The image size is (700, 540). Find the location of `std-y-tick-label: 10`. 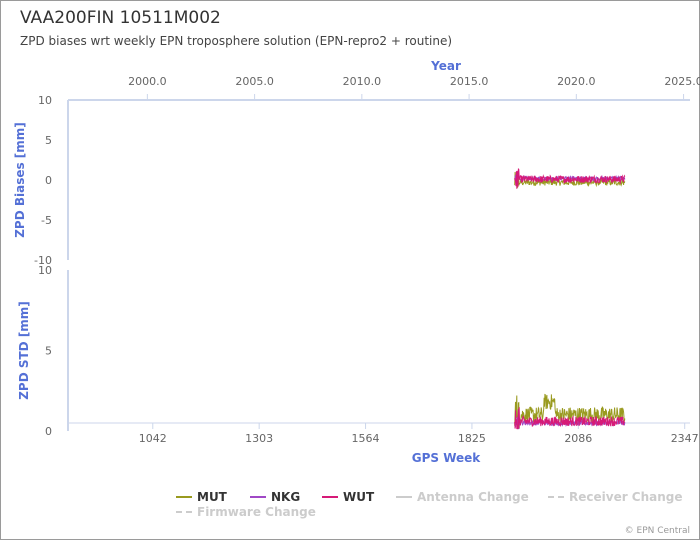

std-y-tick-label: 10 is located at coordinates (45, 270).